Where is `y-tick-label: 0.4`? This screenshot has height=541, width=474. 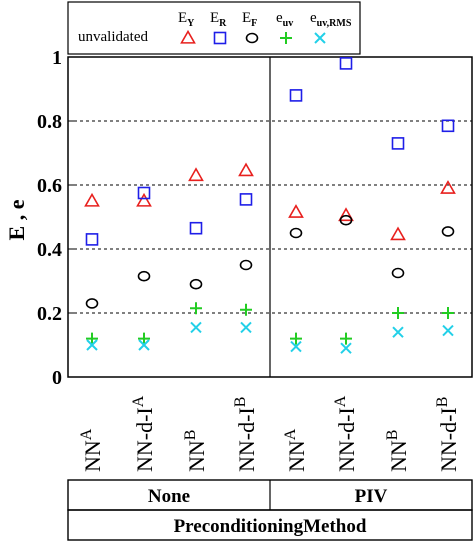 y-tick-label: 0.4 is located at coordinates (49, 250).